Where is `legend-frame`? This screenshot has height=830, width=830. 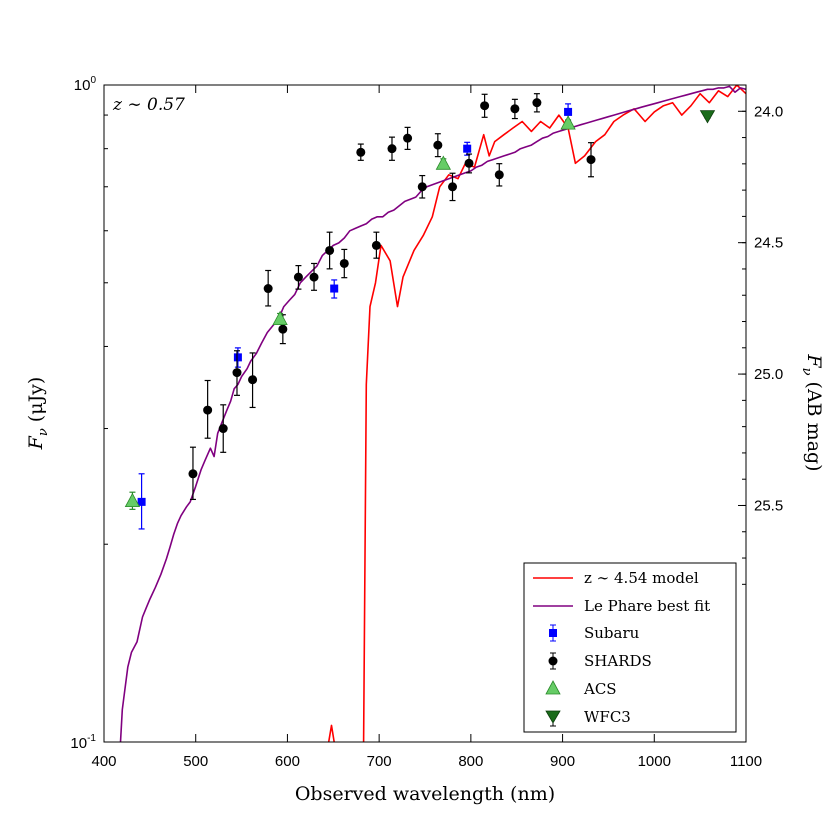
legend-frame is located at coordinates (630, 647).